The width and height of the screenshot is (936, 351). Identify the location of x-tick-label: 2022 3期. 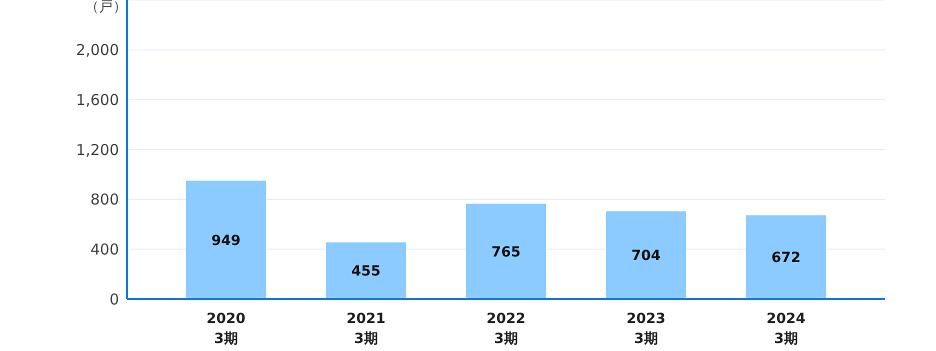
(506, 329).